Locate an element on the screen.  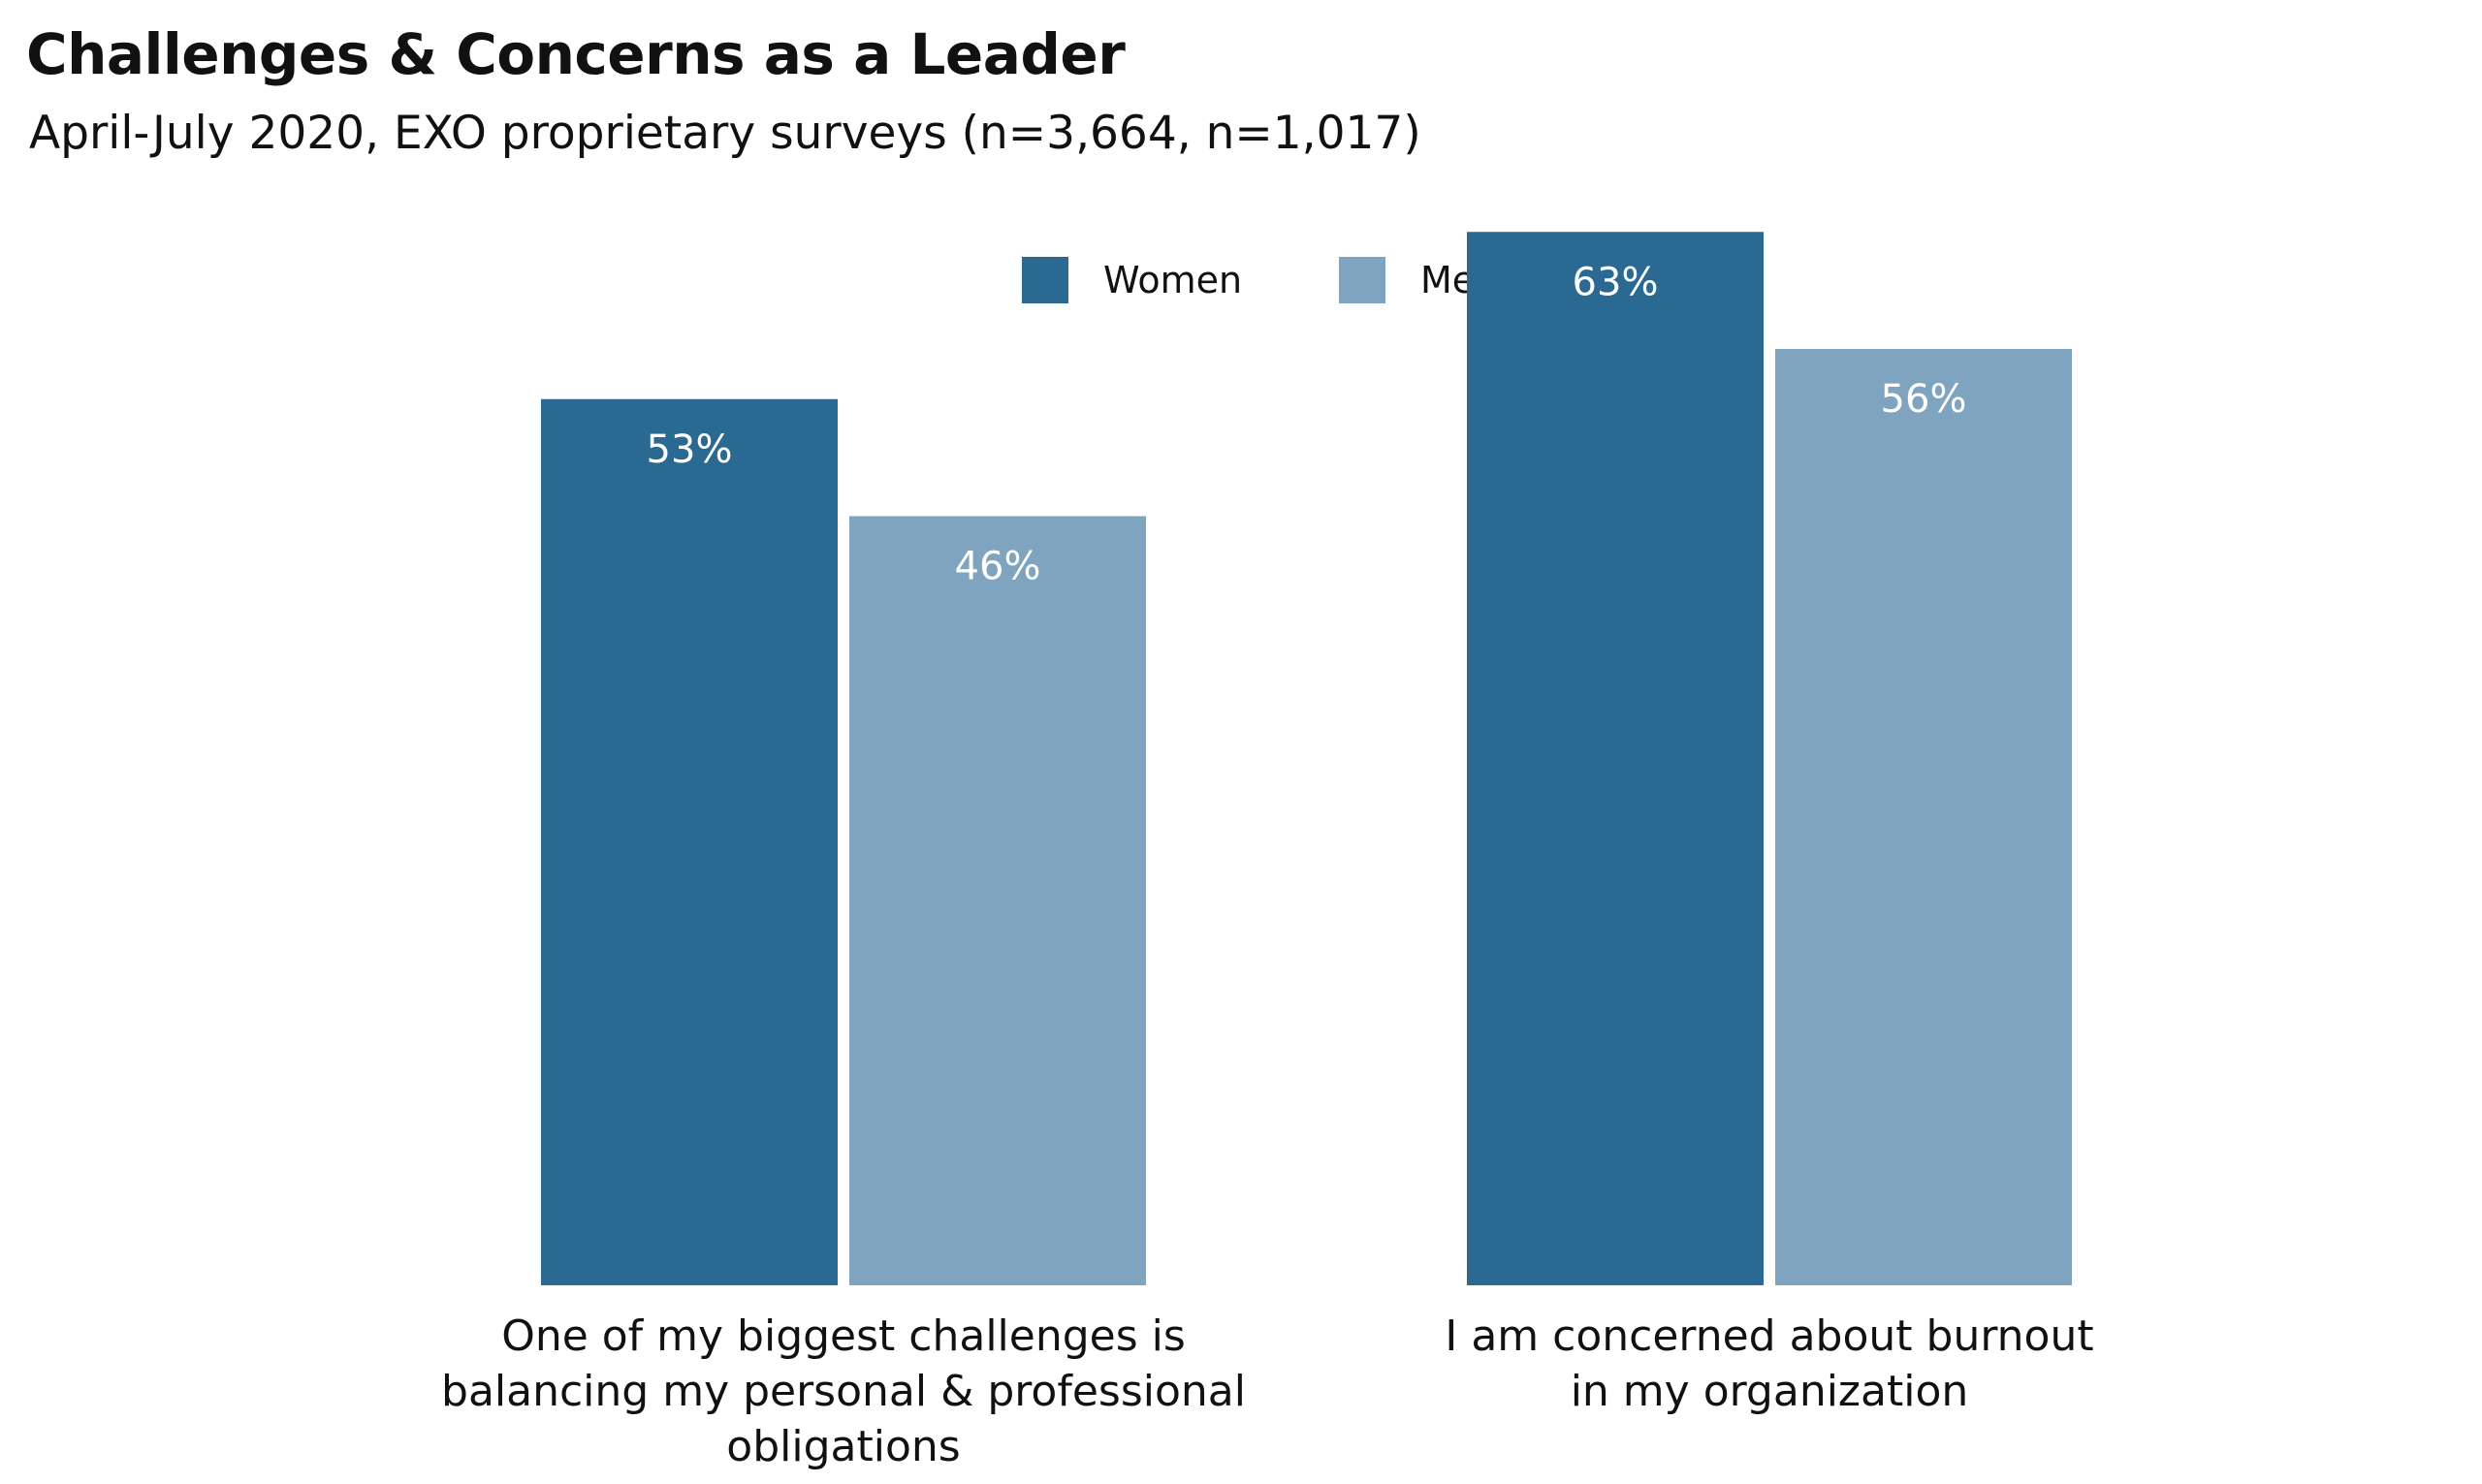
legend-swatch-women is located at coordinates (1045, 280).